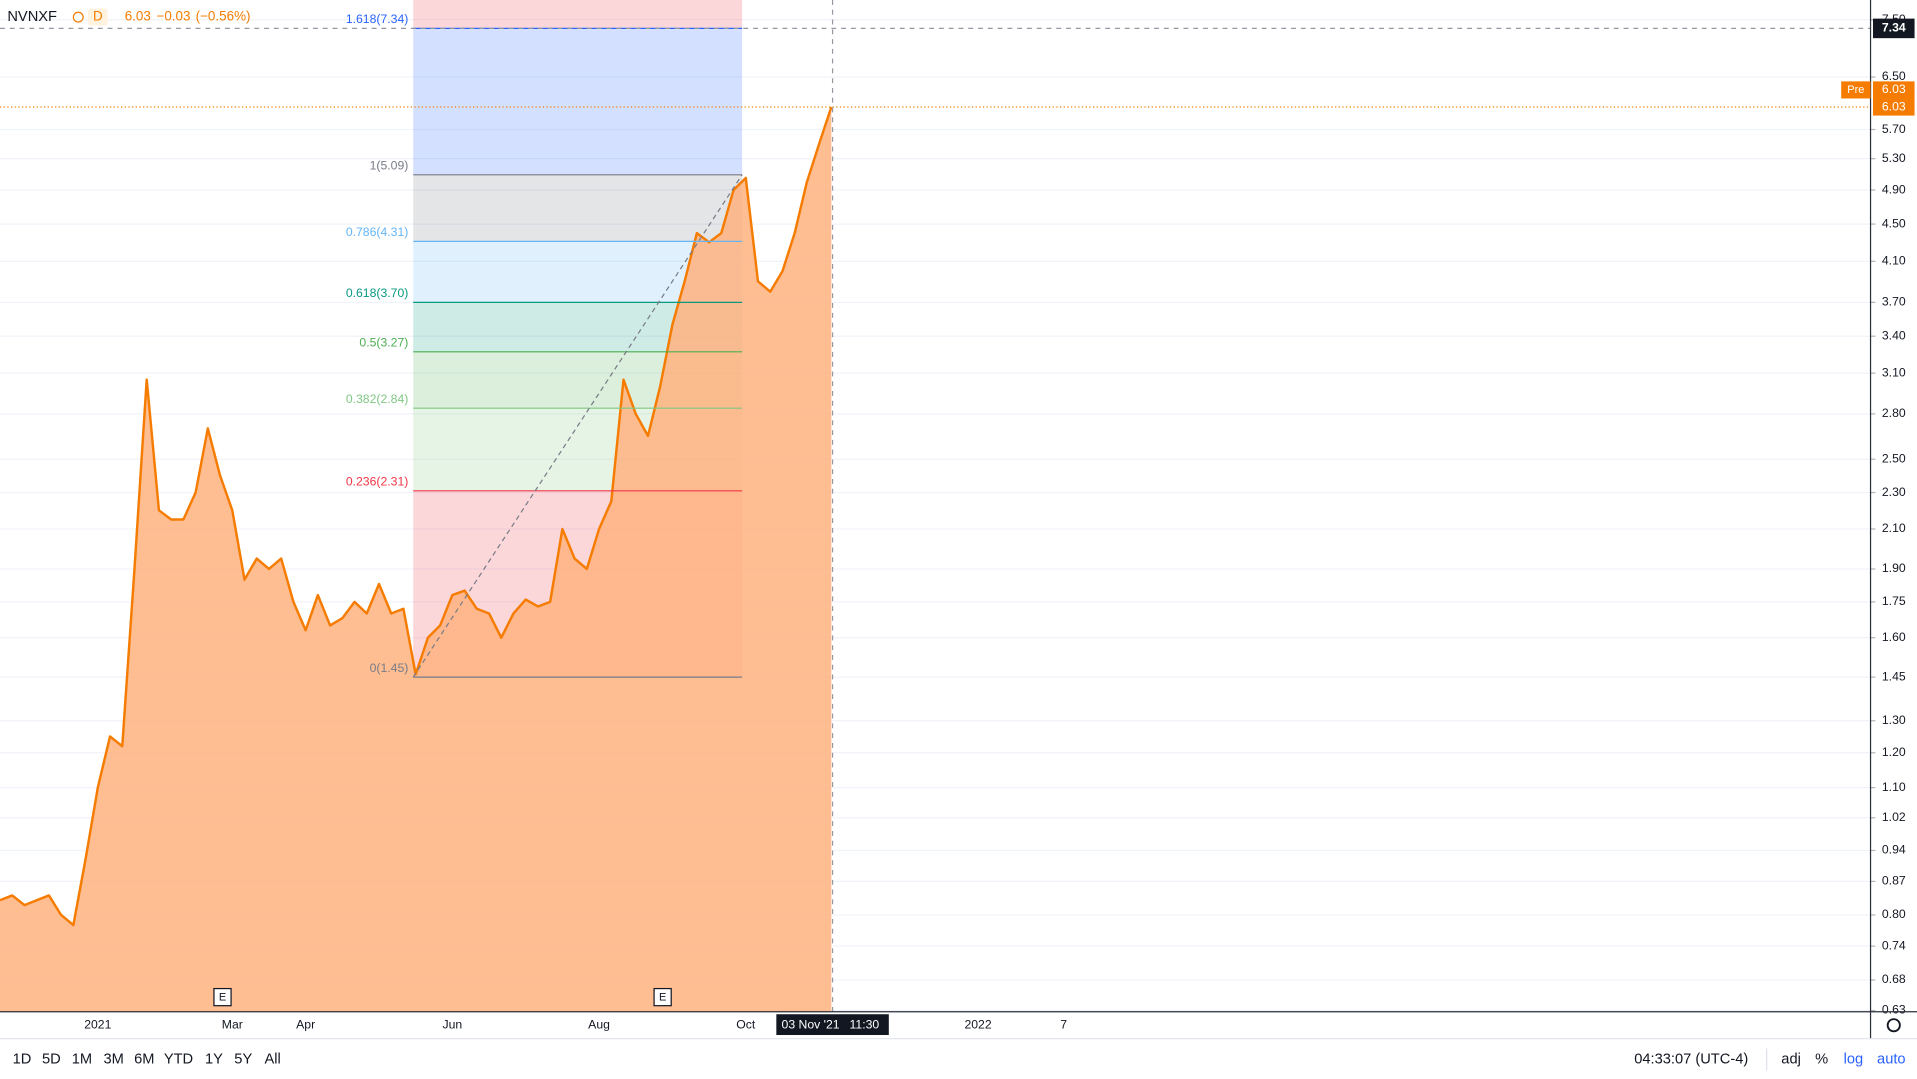 The height and width of the screenshot is (1079, 1917). What do you see at coordinates (1891, 1059) in the screenshot?
I see `option-button: auto` at bounding box center [1891, 1059].